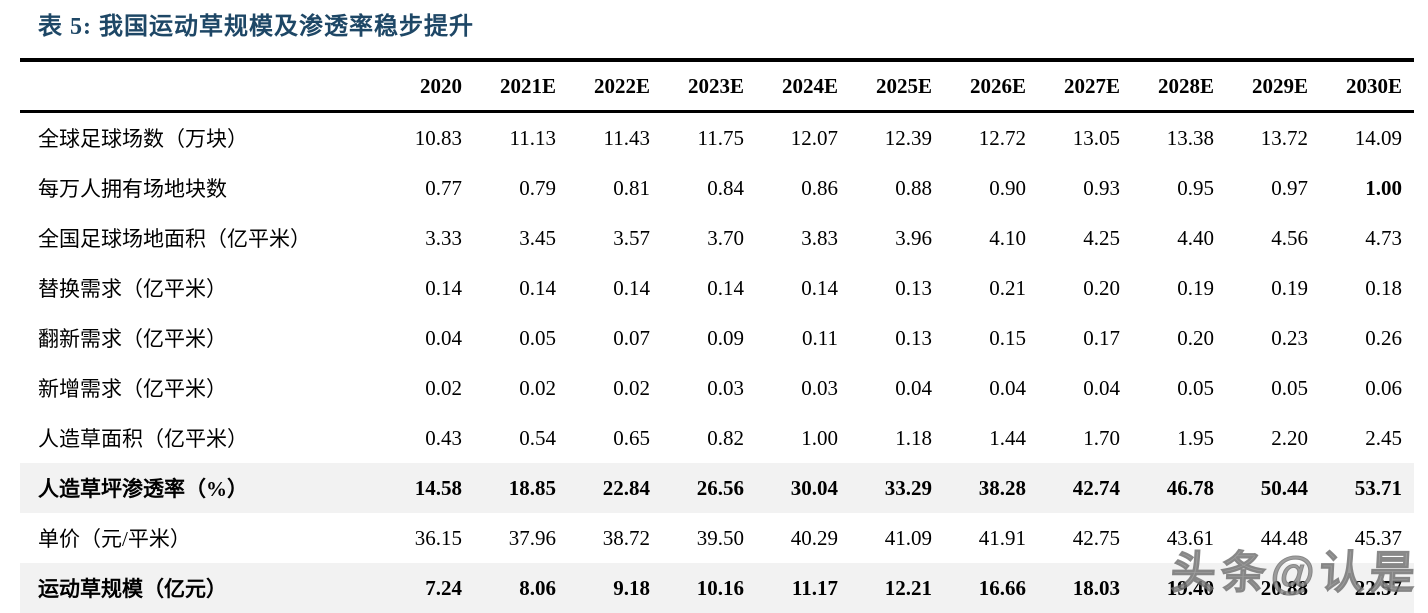  Describe the element at coordinates (603, 86) in the screenshot. I see `column-header: 2022E` at that location.